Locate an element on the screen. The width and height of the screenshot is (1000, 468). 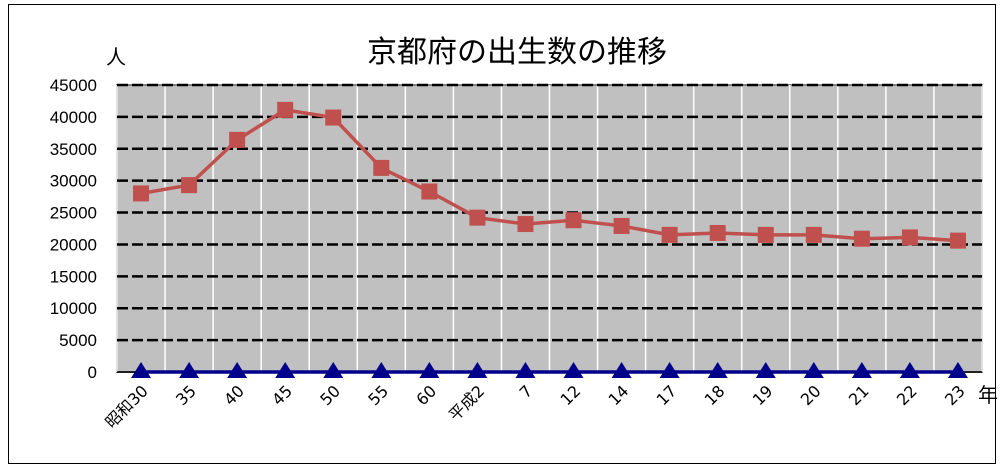
x-tick-label: 14 is located at coordinates (619, 395).